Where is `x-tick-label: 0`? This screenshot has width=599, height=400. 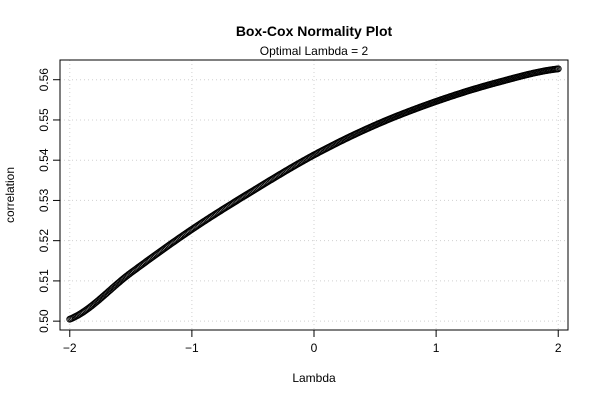
x-tick-label: 0 is located at coordinates (314, 348).